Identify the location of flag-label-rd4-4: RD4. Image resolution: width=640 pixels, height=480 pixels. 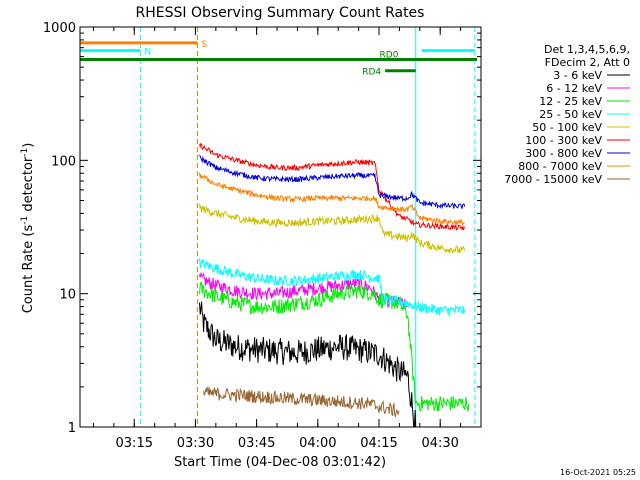
(371, 73).